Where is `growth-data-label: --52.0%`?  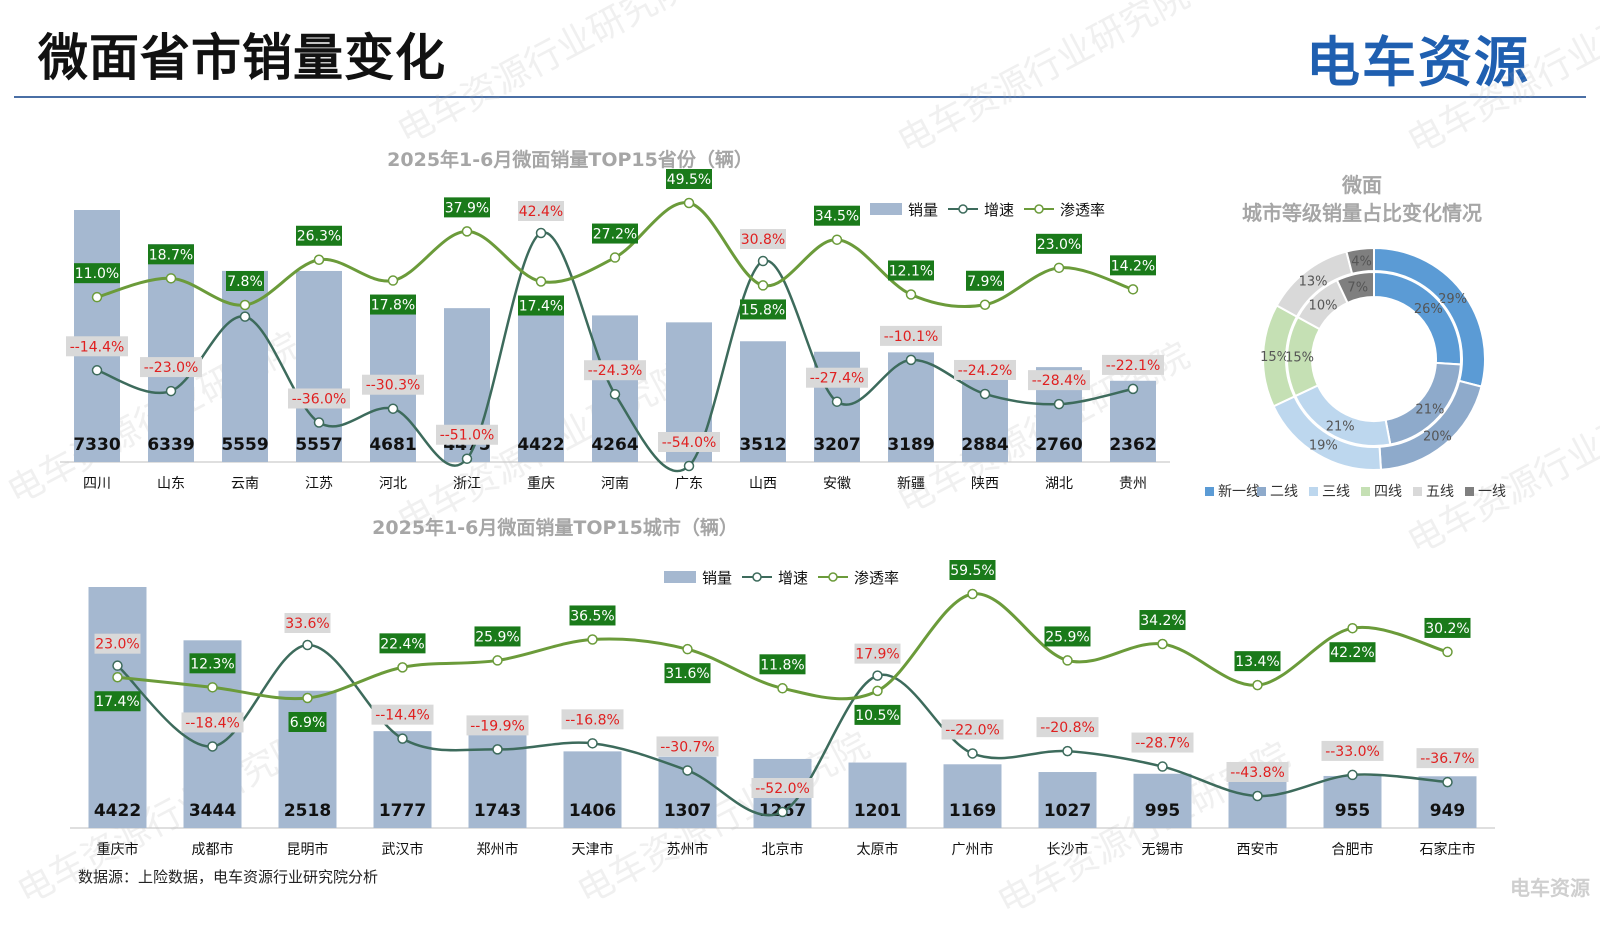
growth-data-label: --52.0% is located at coordinates (782, 789).